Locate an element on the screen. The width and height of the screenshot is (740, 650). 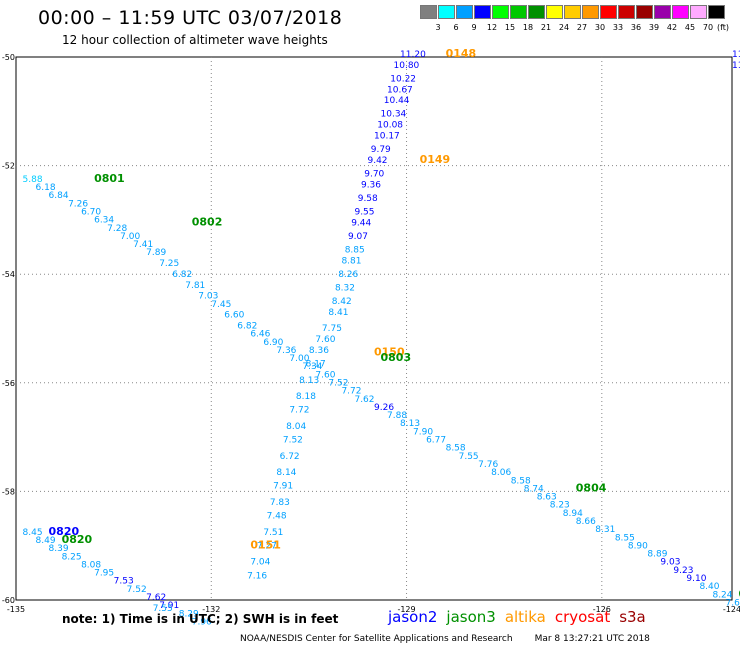
wave-height-label: 9.07 is located at coordinates (358, 237).